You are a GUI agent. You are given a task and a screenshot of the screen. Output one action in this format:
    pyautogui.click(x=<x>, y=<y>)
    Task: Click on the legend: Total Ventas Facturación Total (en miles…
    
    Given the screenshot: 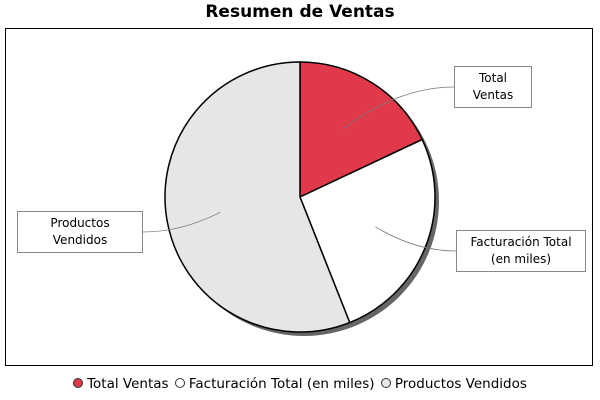 What is the action you would take?
    pyautogui.click(x=300, y=384)
    